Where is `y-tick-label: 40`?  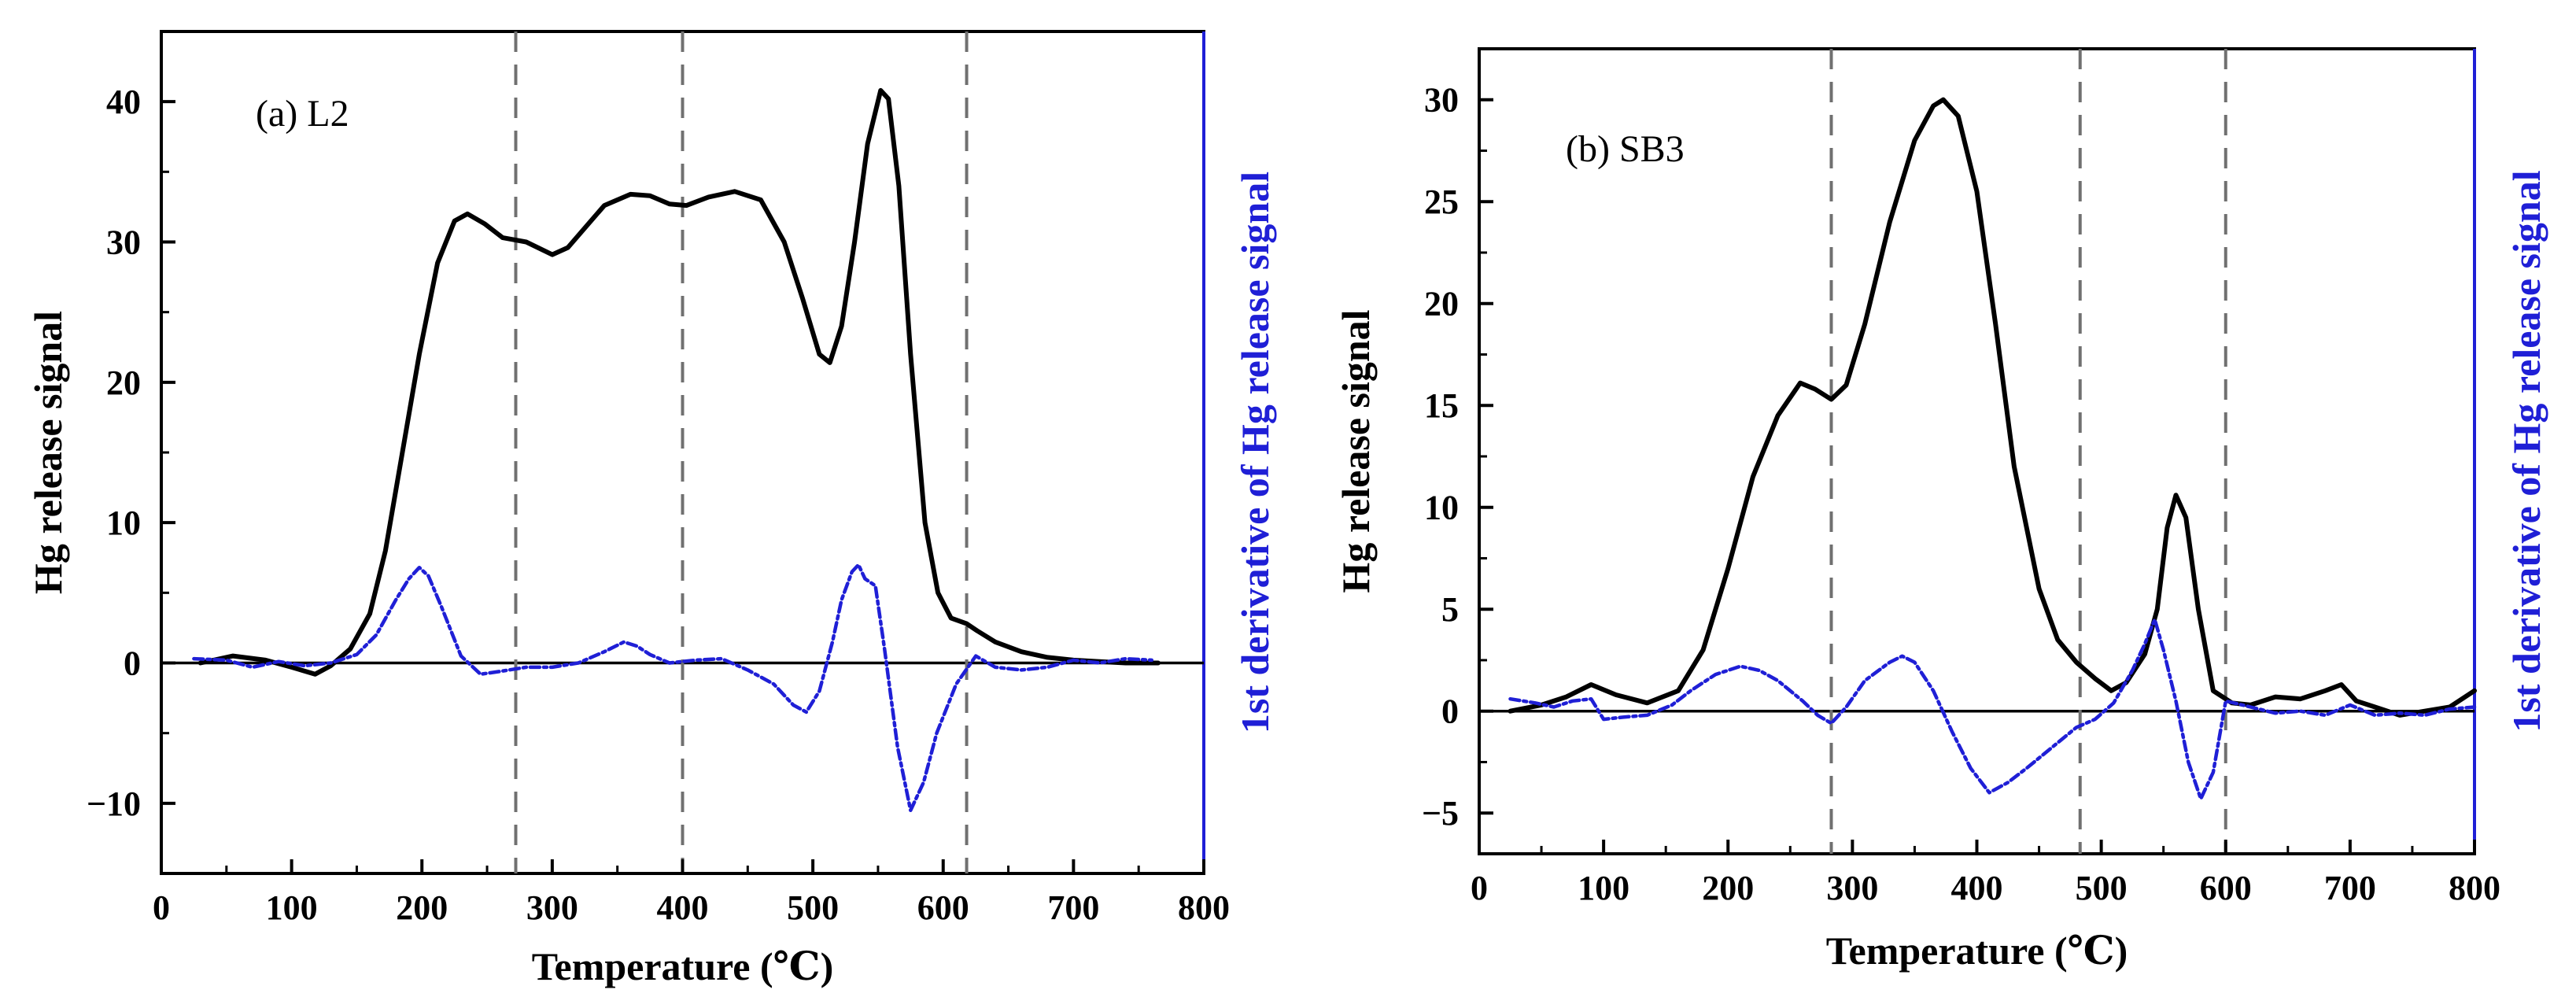
y-tick-label: 40 is located at coordinates (124, 102).